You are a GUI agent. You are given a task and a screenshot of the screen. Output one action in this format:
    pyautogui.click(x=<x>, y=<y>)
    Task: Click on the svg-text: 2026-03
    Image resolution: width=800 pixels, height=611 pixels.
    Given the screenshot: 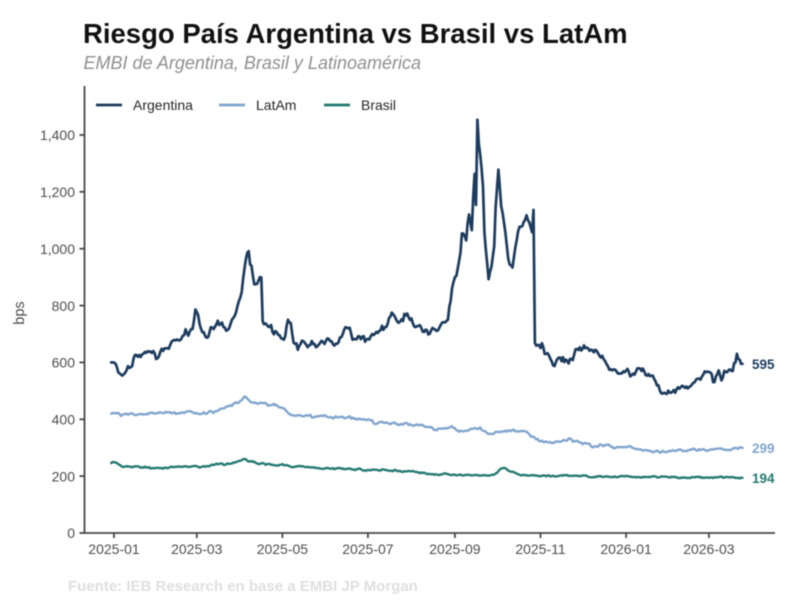 What is the action you would take?
    pyautogui.click(x=709, y=549)
    